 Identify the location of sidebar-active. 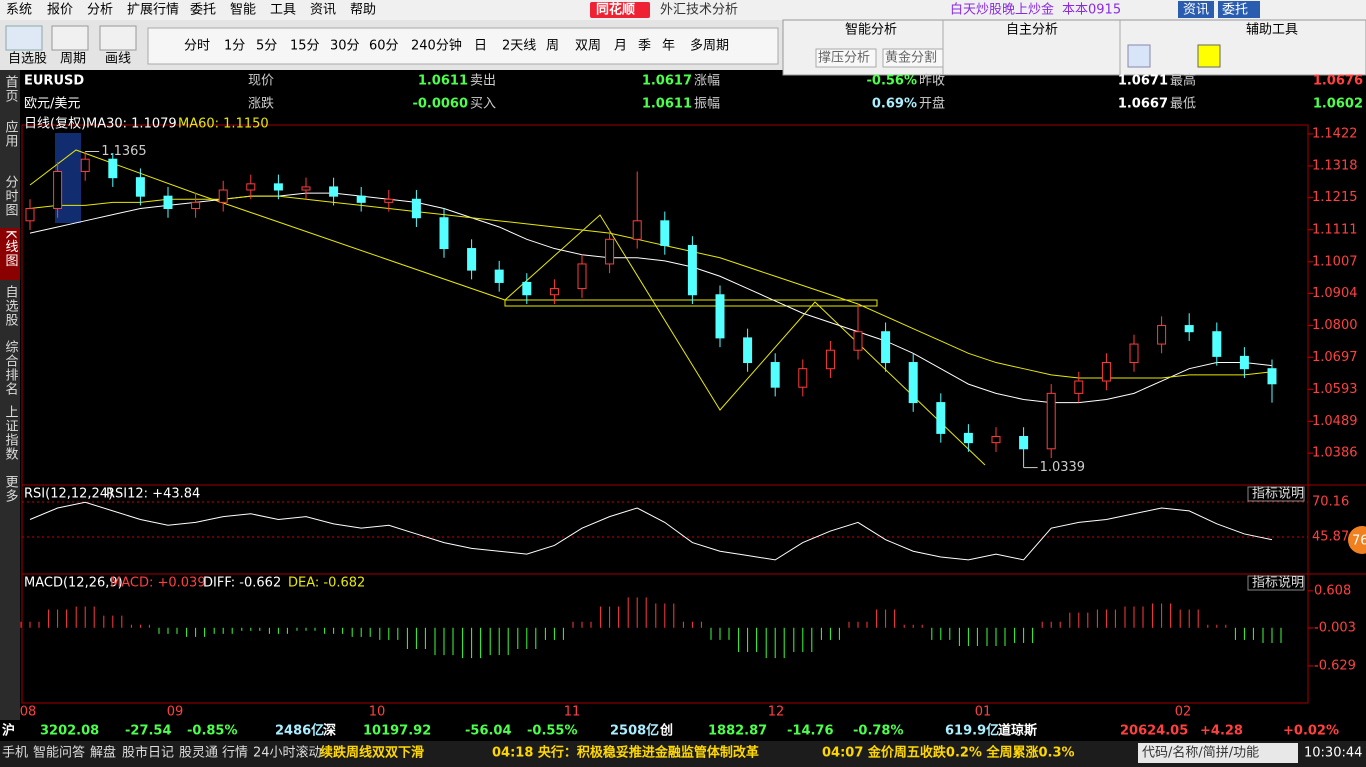
(10, 254).